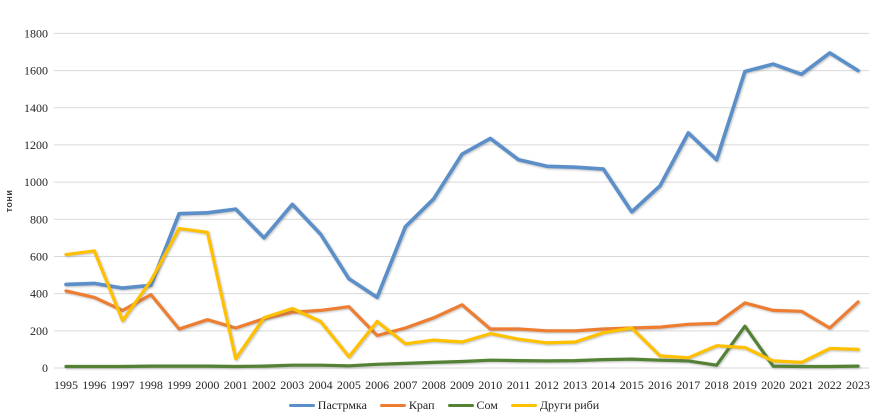  I want to click on x-tick-label: 2000, so click(207, 385).